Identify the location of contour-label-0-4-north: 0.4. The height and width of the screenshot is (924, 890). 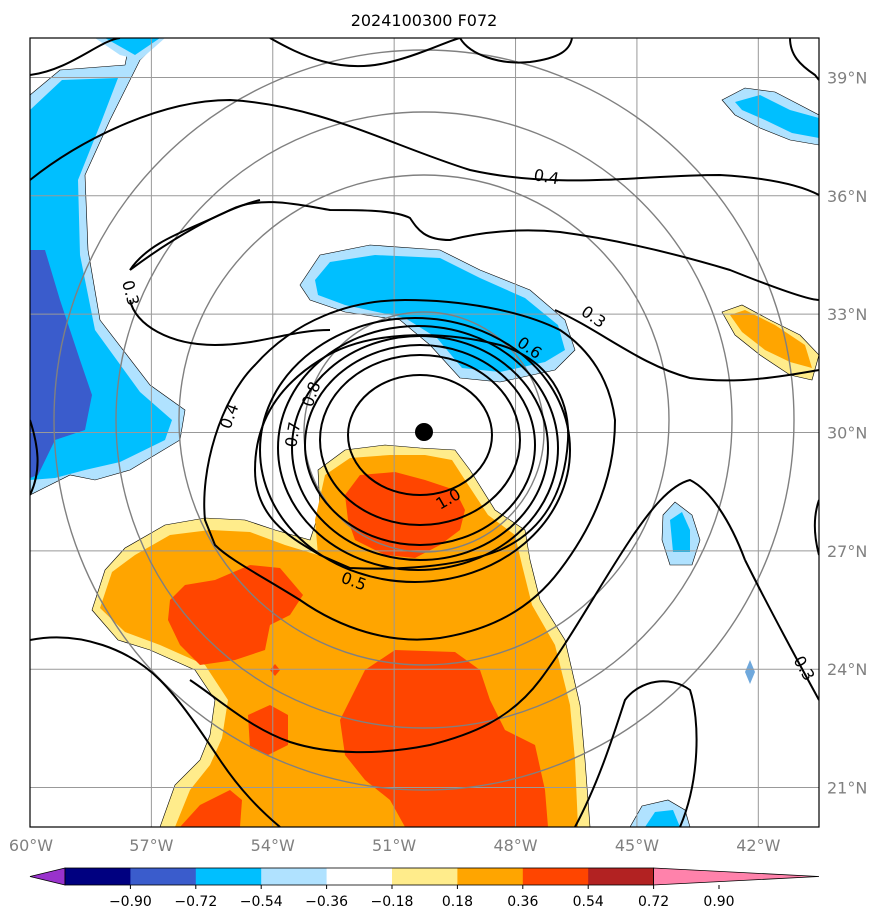
(546, 176).